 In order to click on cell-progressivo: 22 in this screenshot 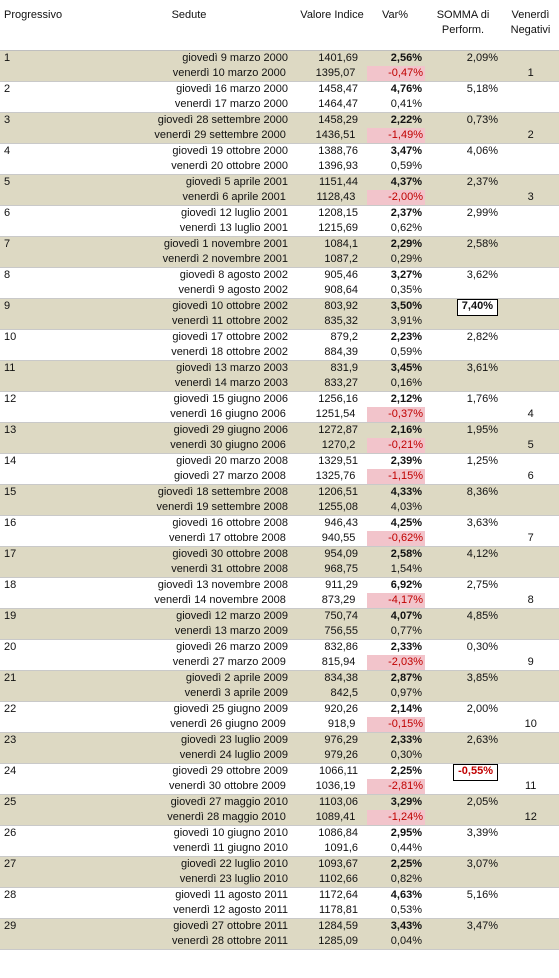, I will do `click(10, 709)`.